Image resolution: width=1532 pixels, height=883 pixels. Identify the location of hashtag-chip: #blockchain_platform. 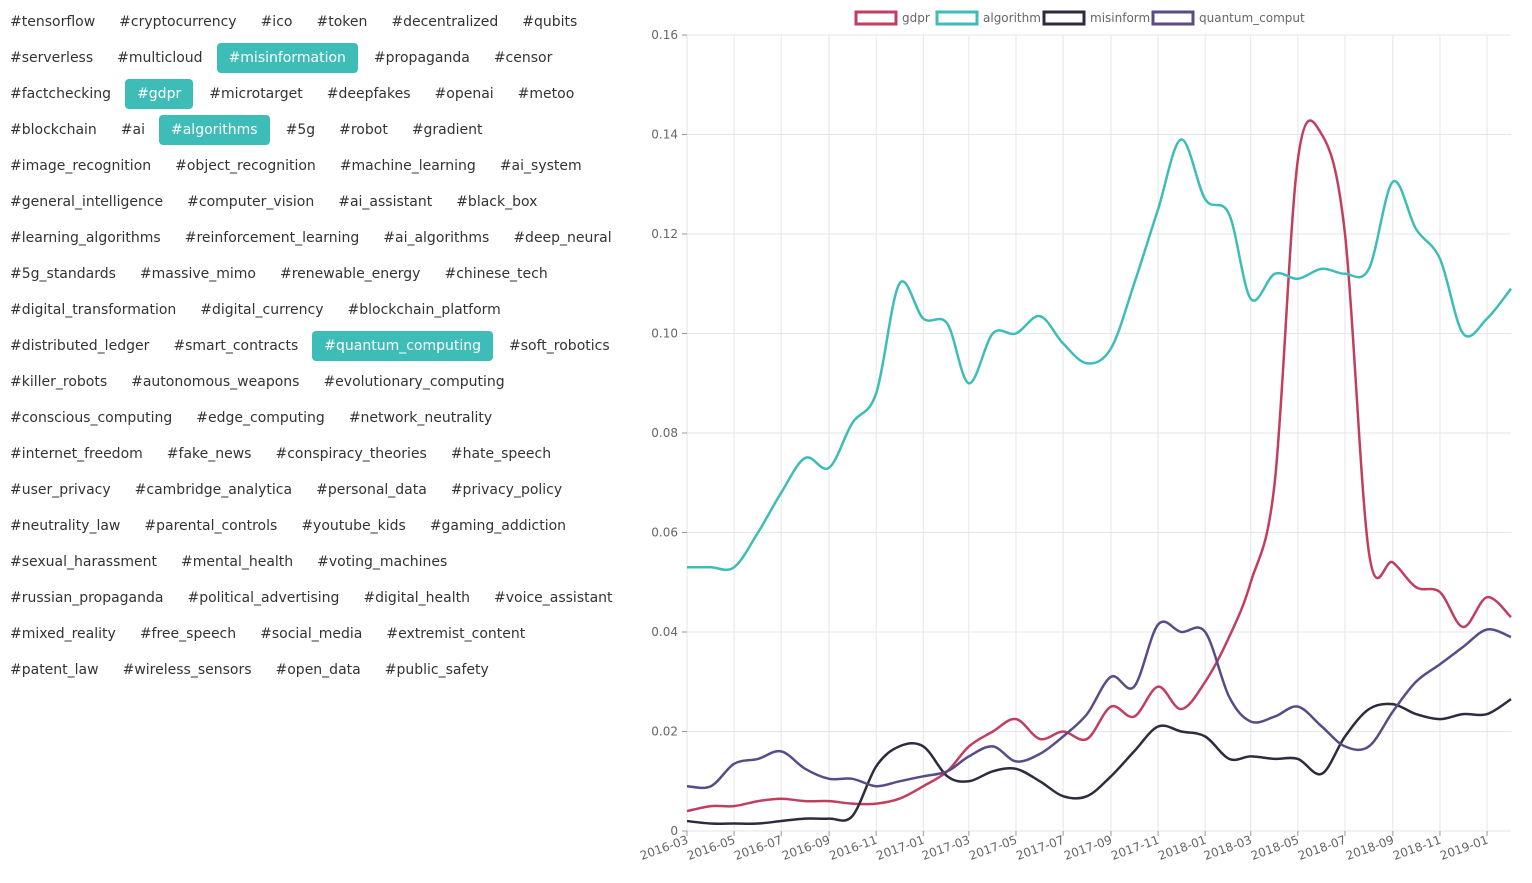
(424, 310).